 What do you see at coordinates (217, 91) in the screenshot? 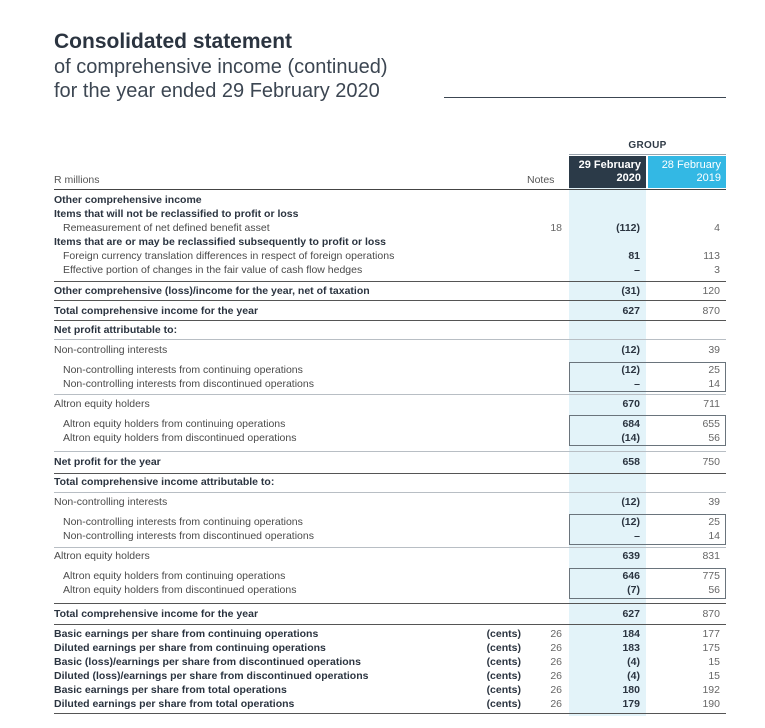
I see `page-subtitle-period: for the year ended 29 February 2020` at bounding box center [217, 91].